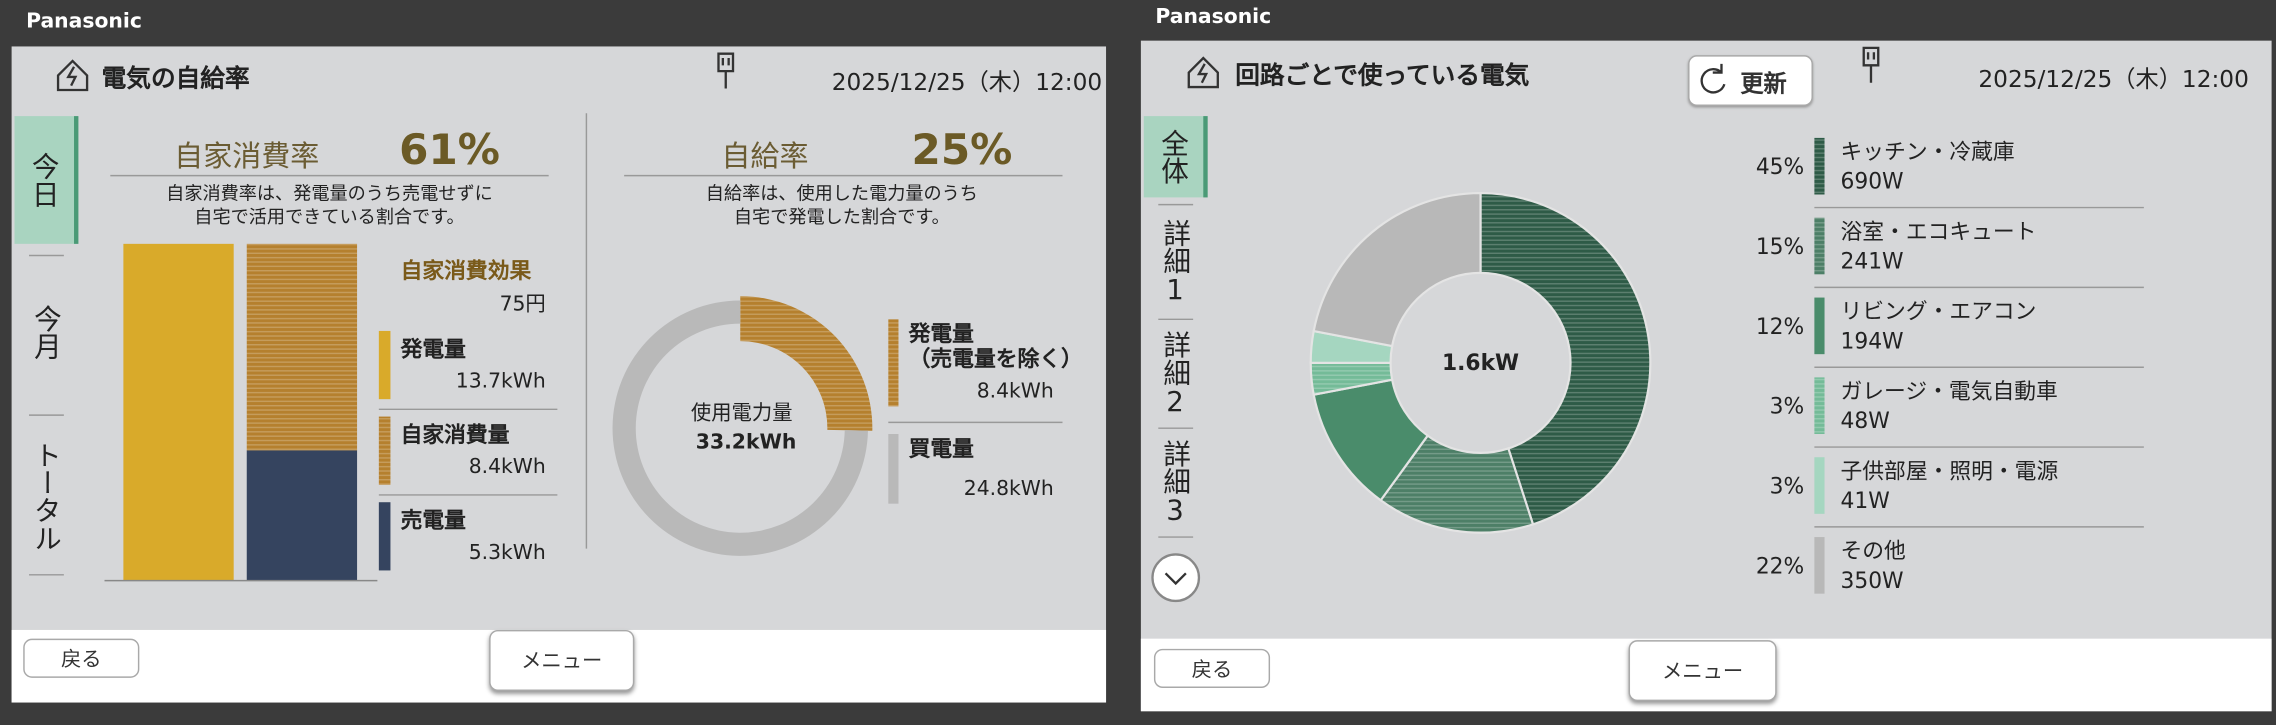 The height and width of the screenshot is (725, 2276). Describe the element at coordinates (741, 414) in the screenshot. I see `center-label: 使用電力量` at that location.